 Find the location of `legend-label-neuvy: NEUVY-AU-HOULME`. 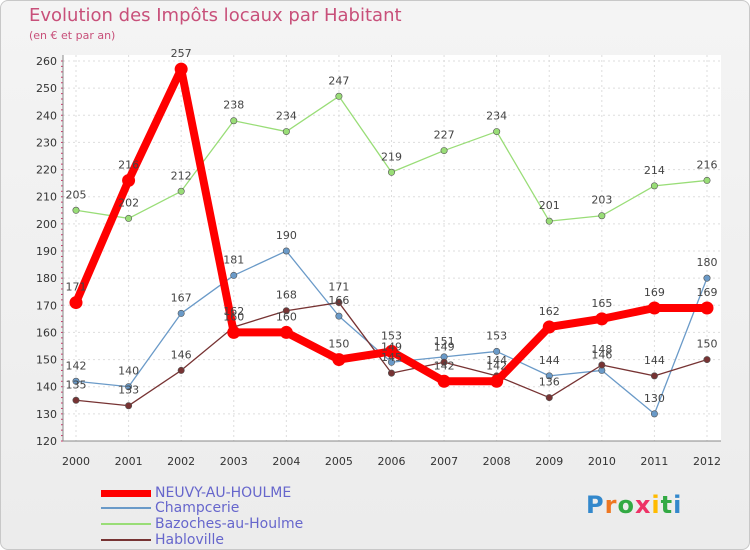

legend-label-neuvy: NEUVY-AU-HOULME is located at coordinates (223, 493).